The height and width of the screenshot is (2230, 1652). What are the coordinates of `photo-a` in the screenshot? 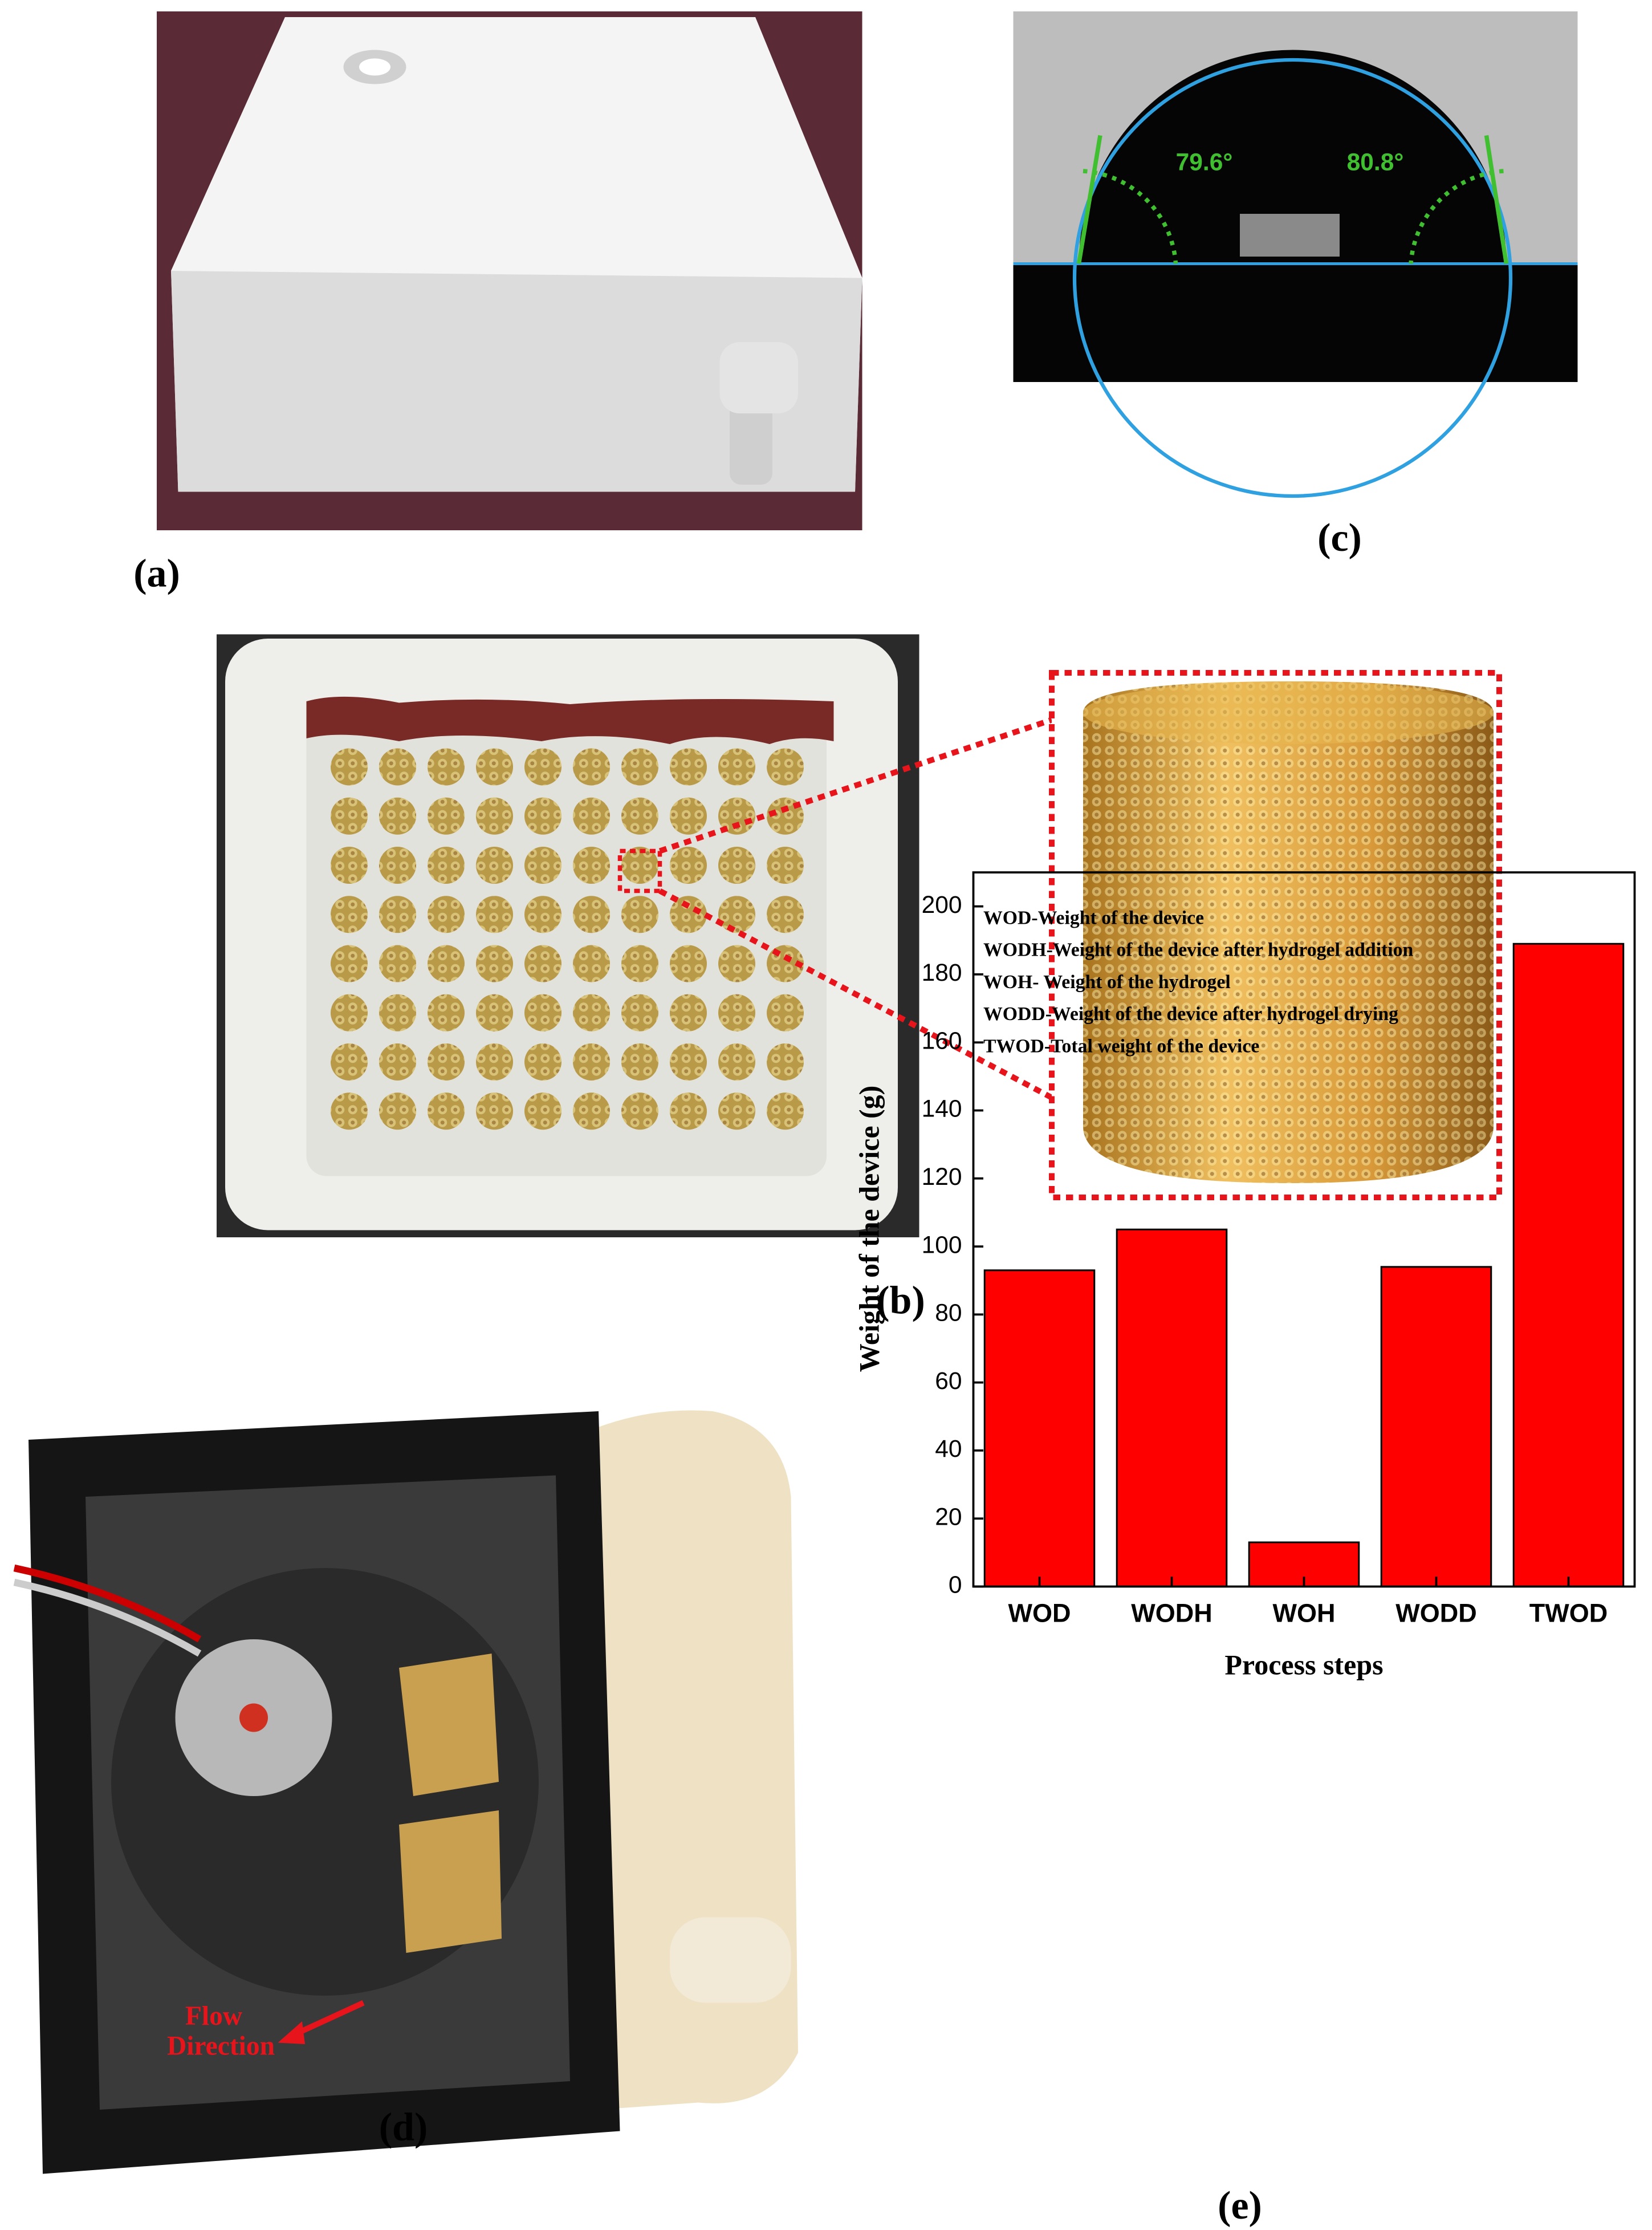 It's located at (509, 271).